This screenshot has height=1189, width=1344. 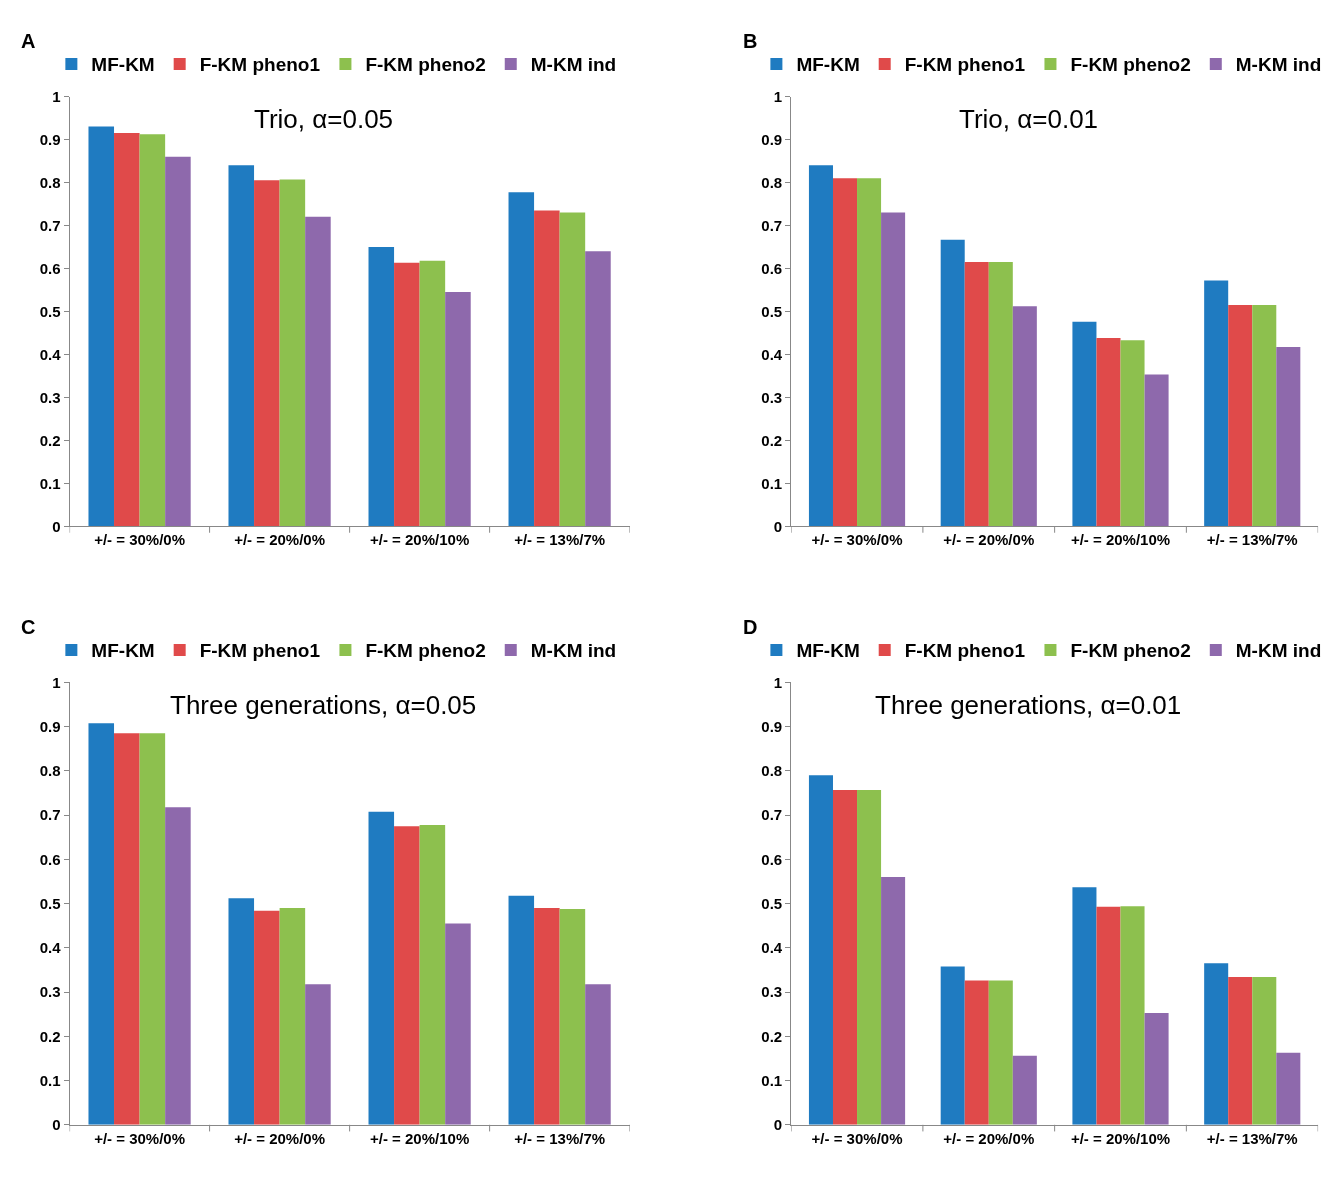 I want to click on text: C, so click(x=28, y=627).